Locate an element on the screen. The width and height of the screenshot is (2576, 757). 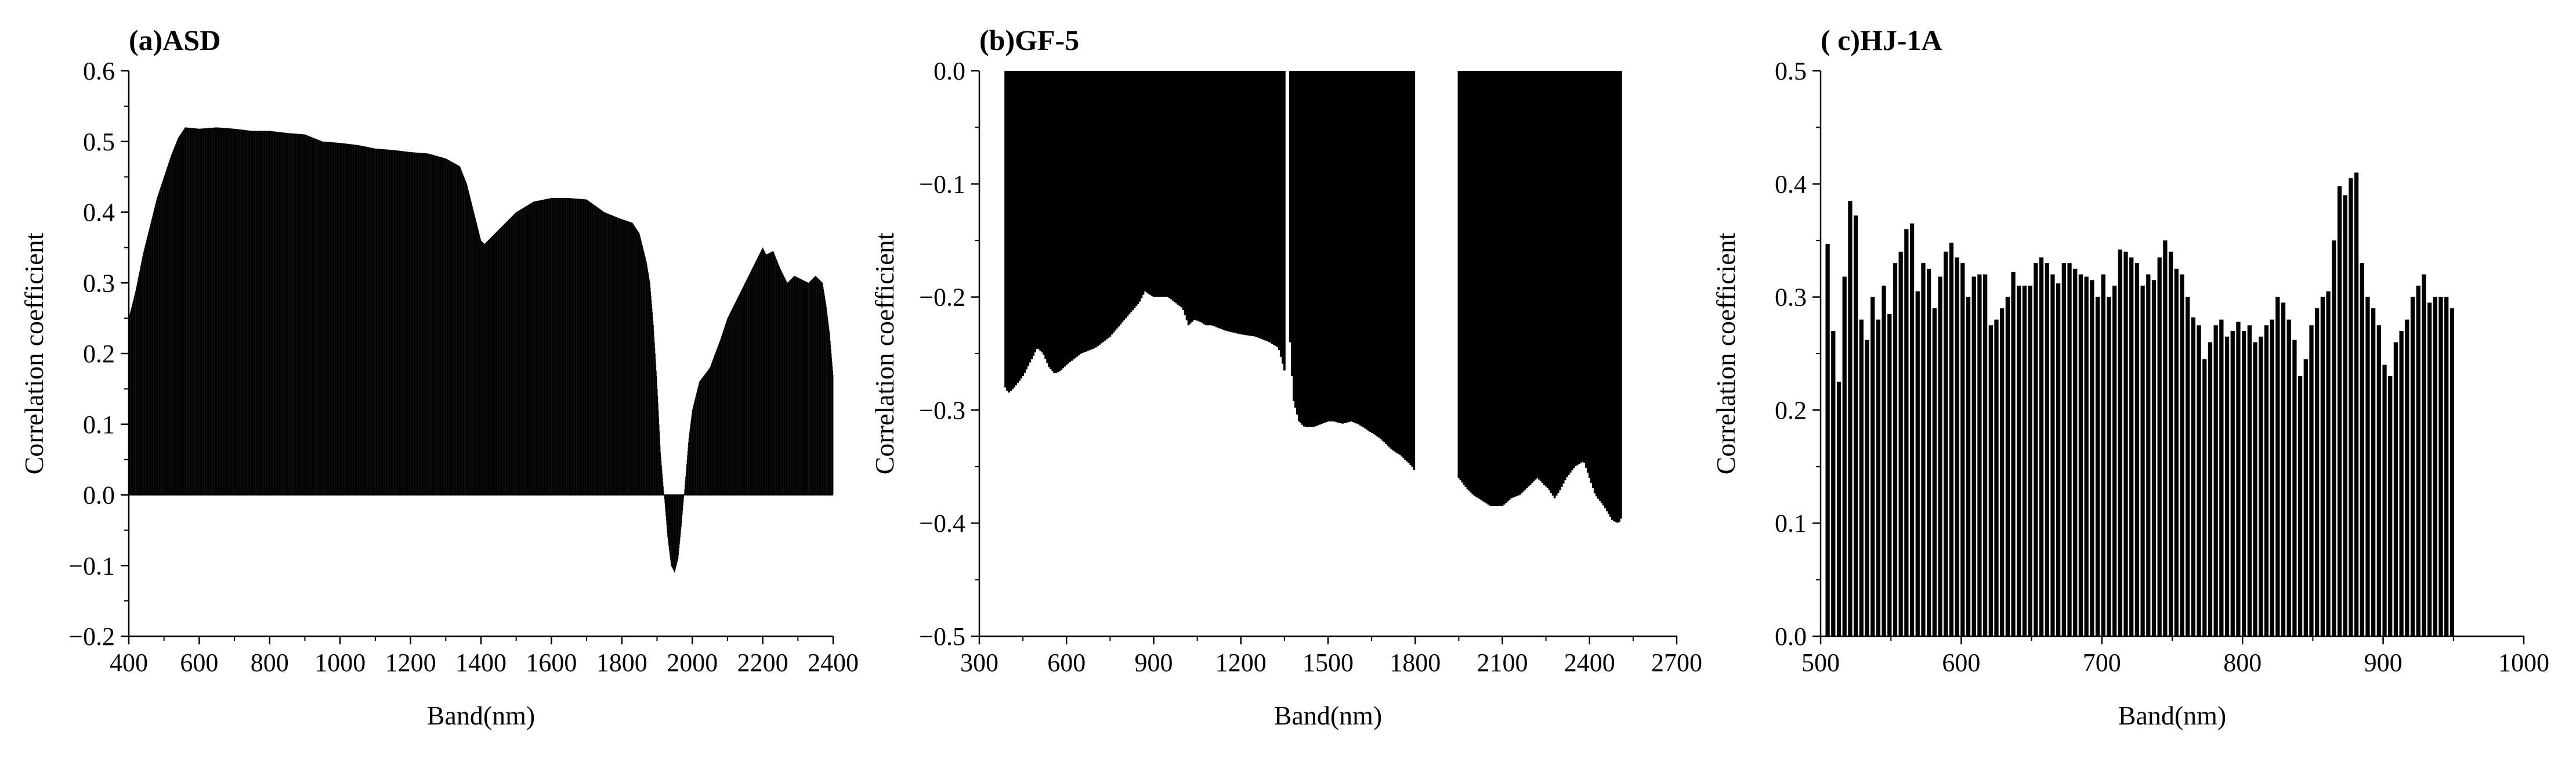
x-tick-label: 800 is located at coordinates (2242, 663).